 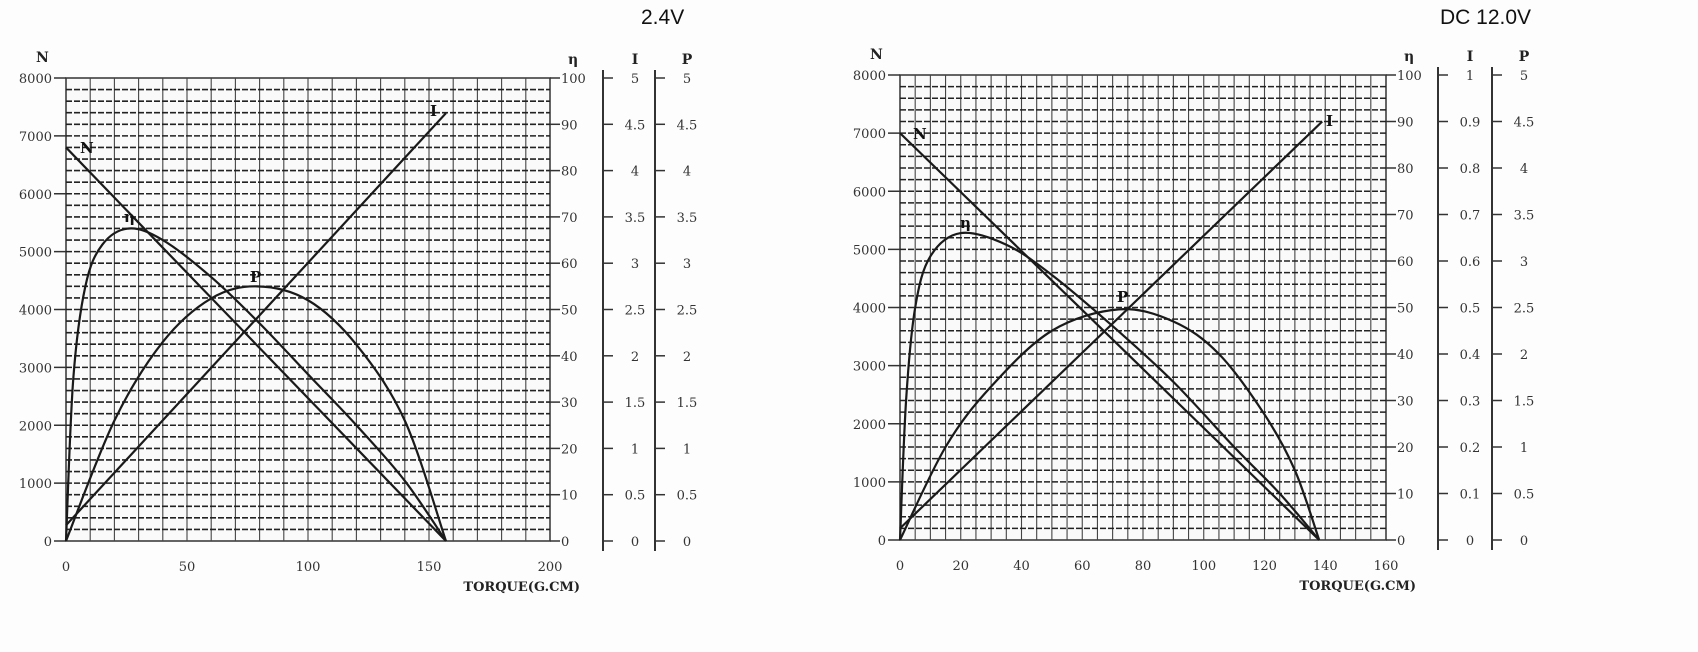 I want to click on i-axis-tick-label: 0.4, so click(x=1470, y=355).